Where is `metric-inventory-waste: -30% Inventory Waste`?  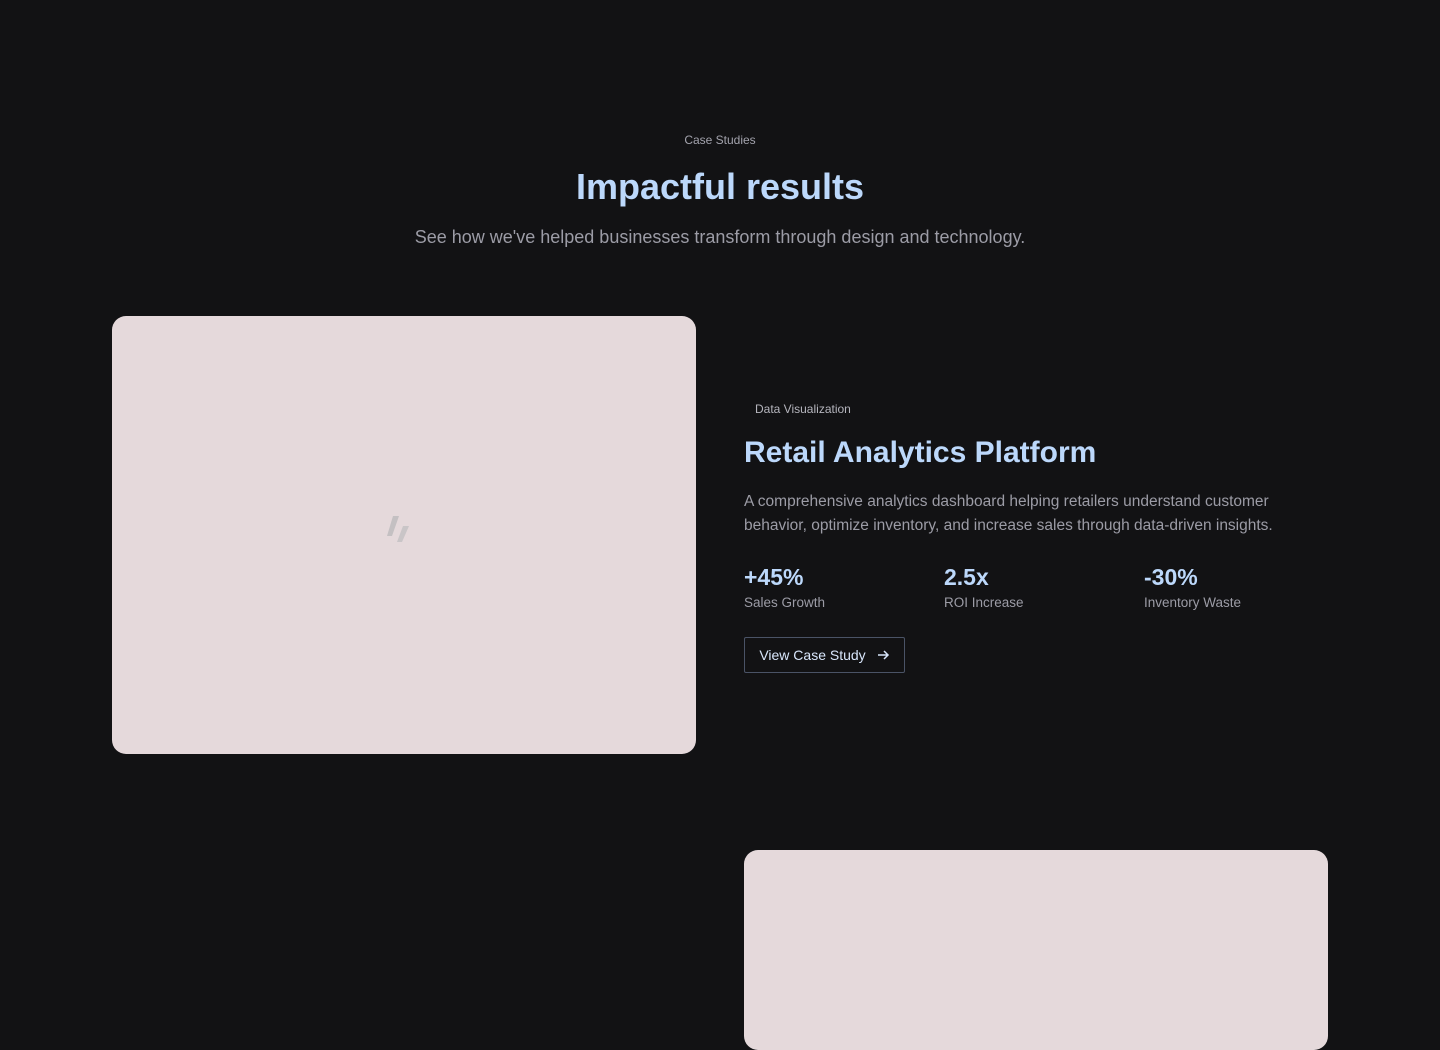
metric-inventory-waste: -30% Inventory Waste is located at coordinates (1192, 587).